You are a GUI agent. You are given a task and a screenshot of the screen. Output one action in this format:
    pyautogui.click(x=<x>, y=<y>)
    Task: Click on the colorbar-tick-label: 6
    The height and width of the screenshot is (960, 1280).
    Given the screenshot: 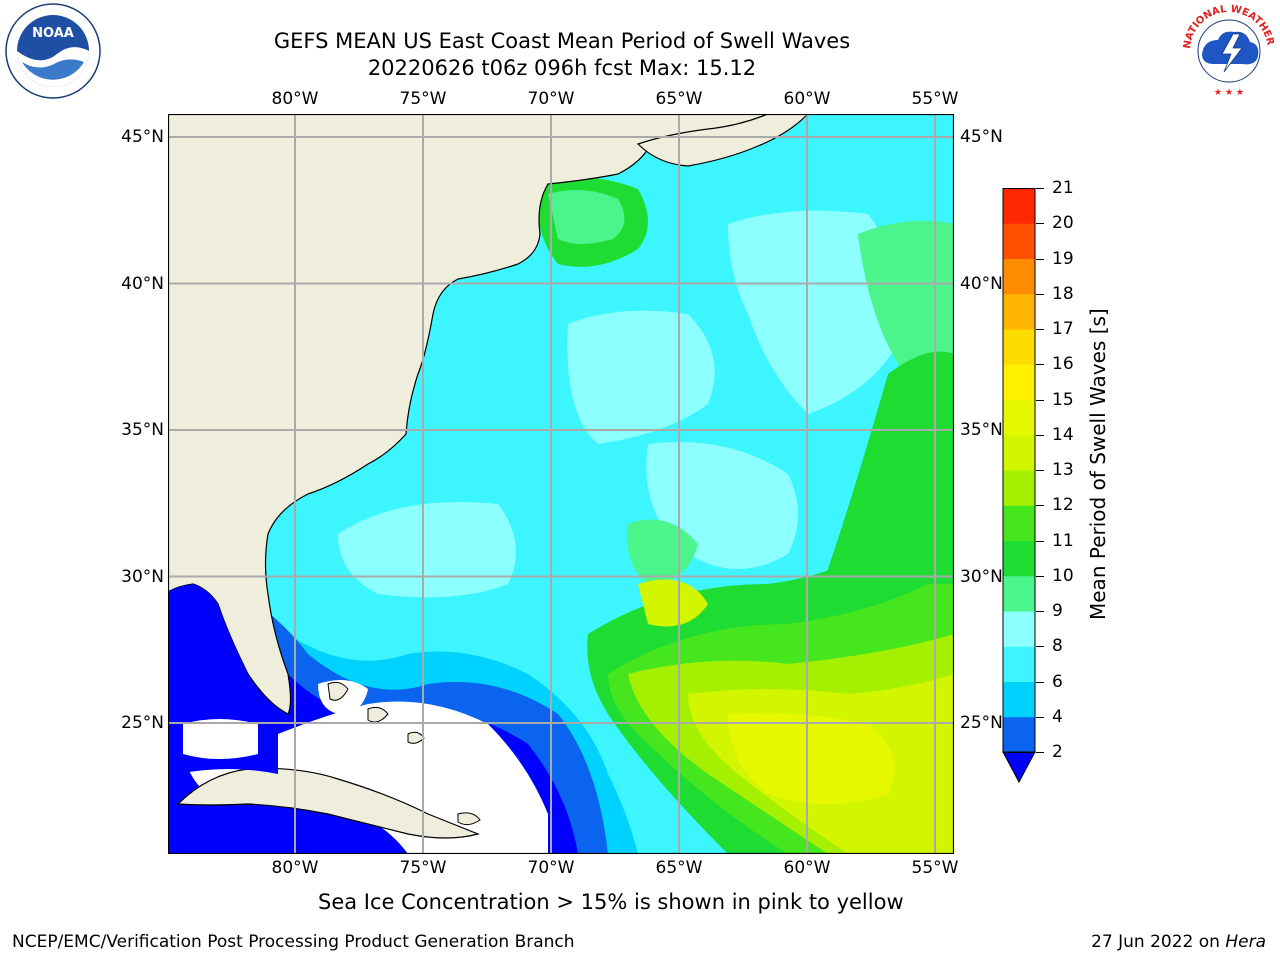 What is the action you would take?
    pyautogui.click(x=1057, y=681)
    